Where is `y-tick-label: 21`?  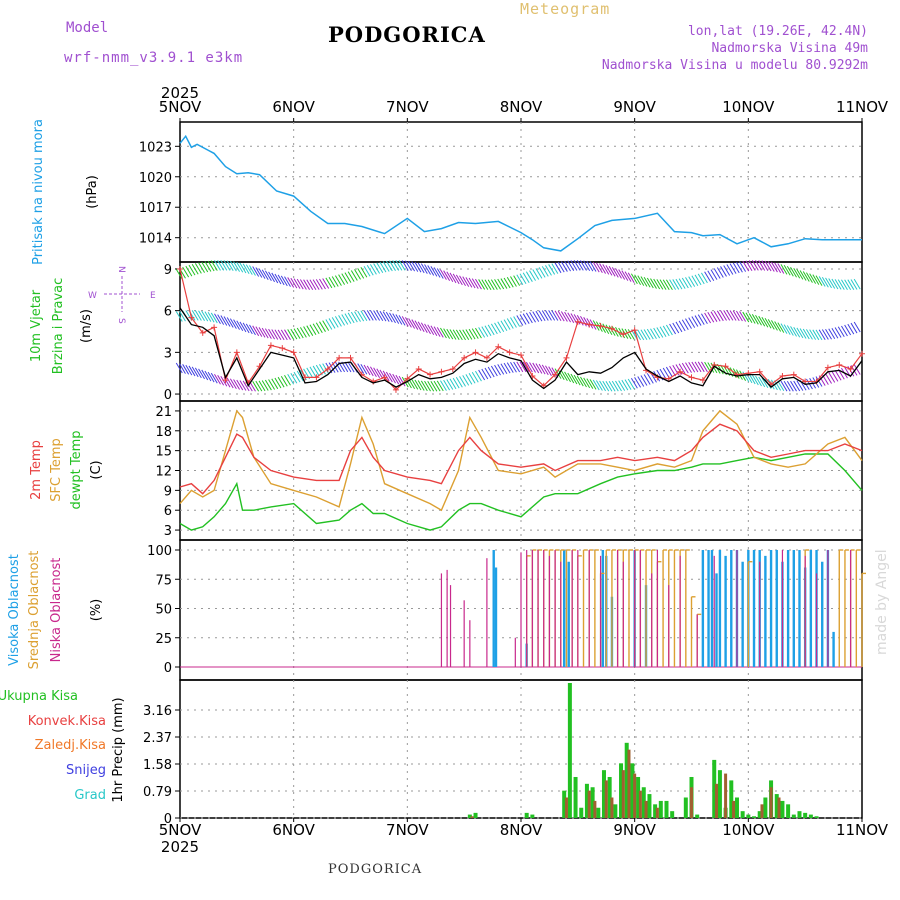
y-tick-label: 21 is located at coordinates (163, 412).